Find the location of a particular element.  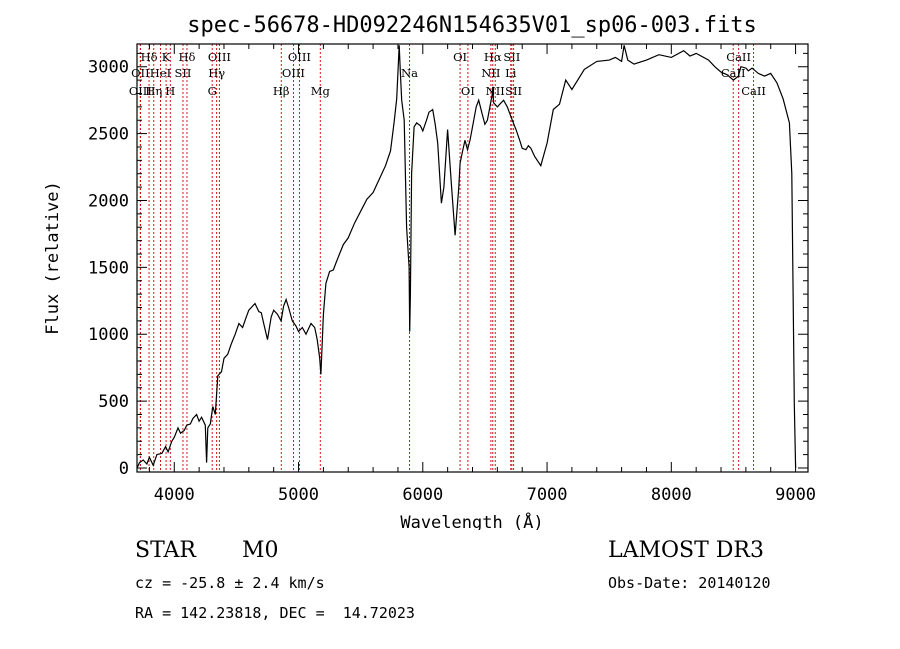

marker-label: HeI is located at coordinates (160, 73).